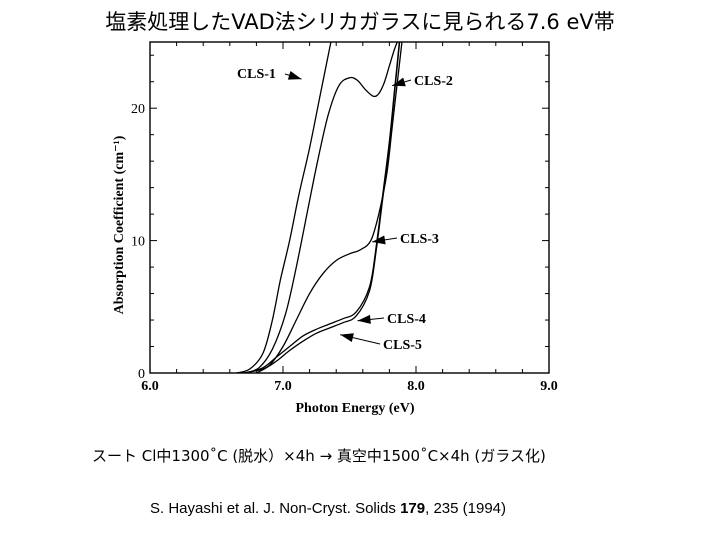 This screenshot has width=720, height=540. What do you see at coordinates (355, 408) in the screenshot?
I see `x-axis-label: Photon Energy (eV)` at bounding box center [355, 408].